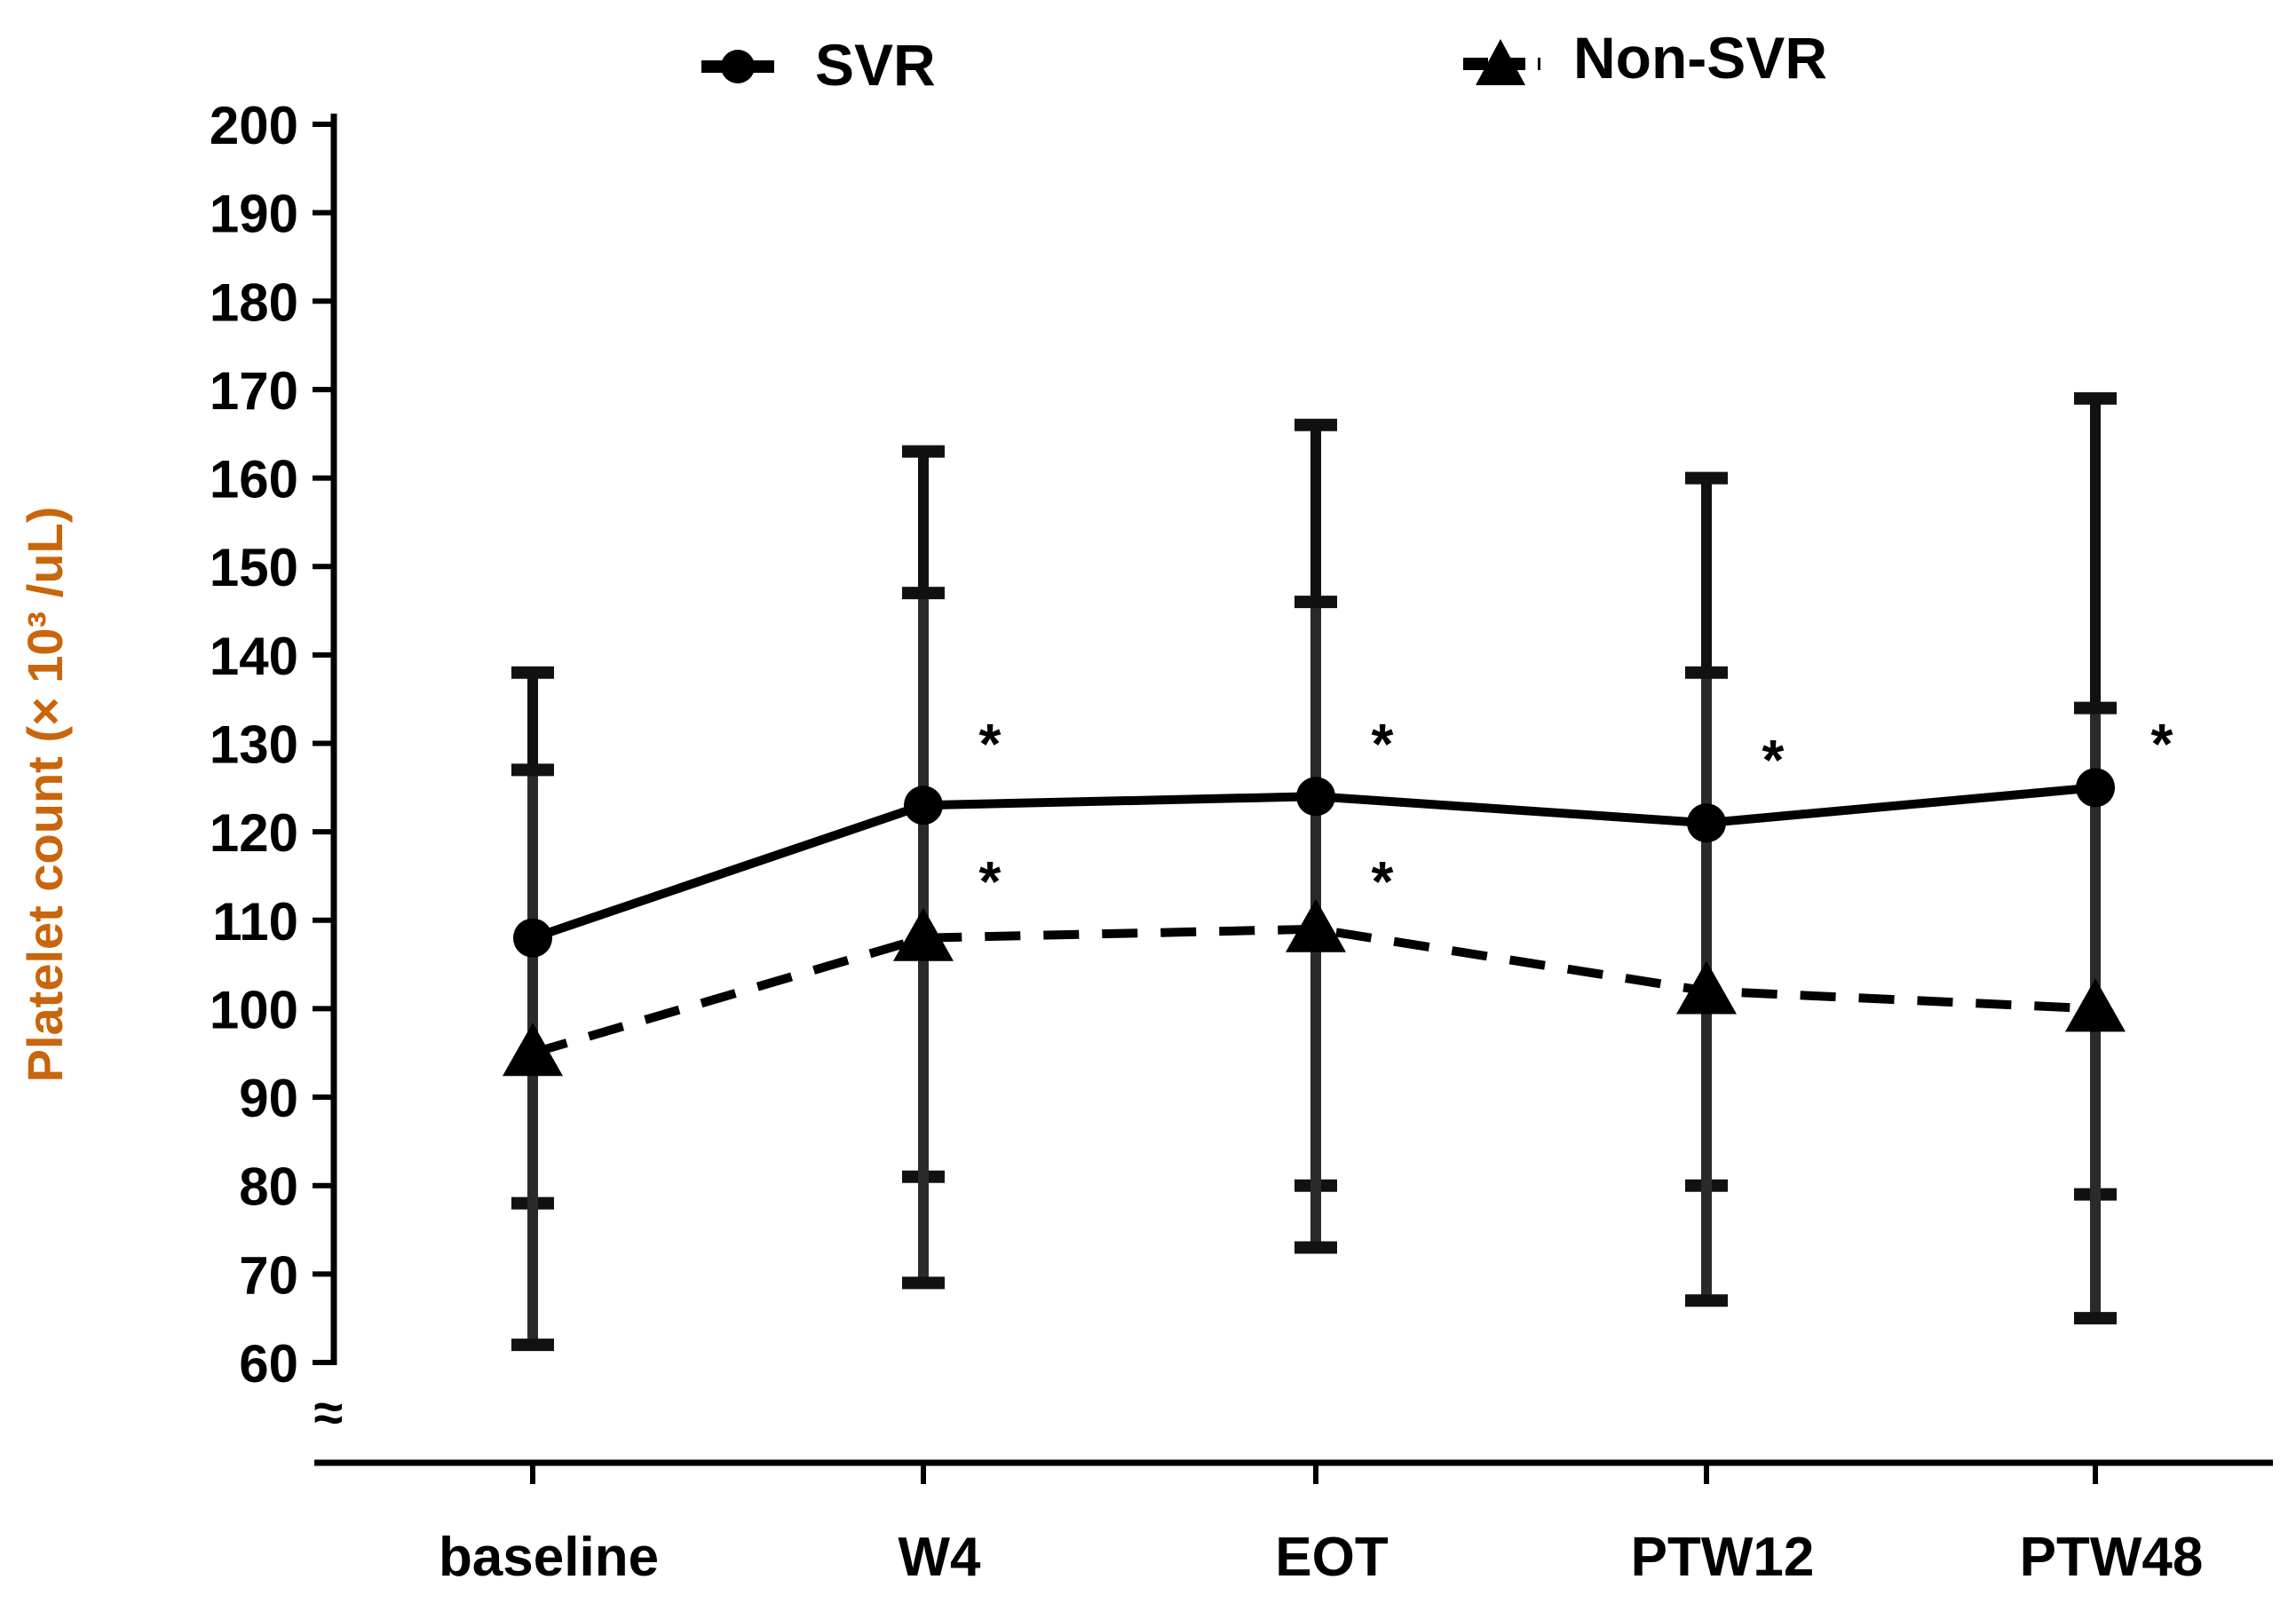 The height and width of the screenshot is (1611, 2296). I want to click on y-tick-label: 130, so click(254, 745).